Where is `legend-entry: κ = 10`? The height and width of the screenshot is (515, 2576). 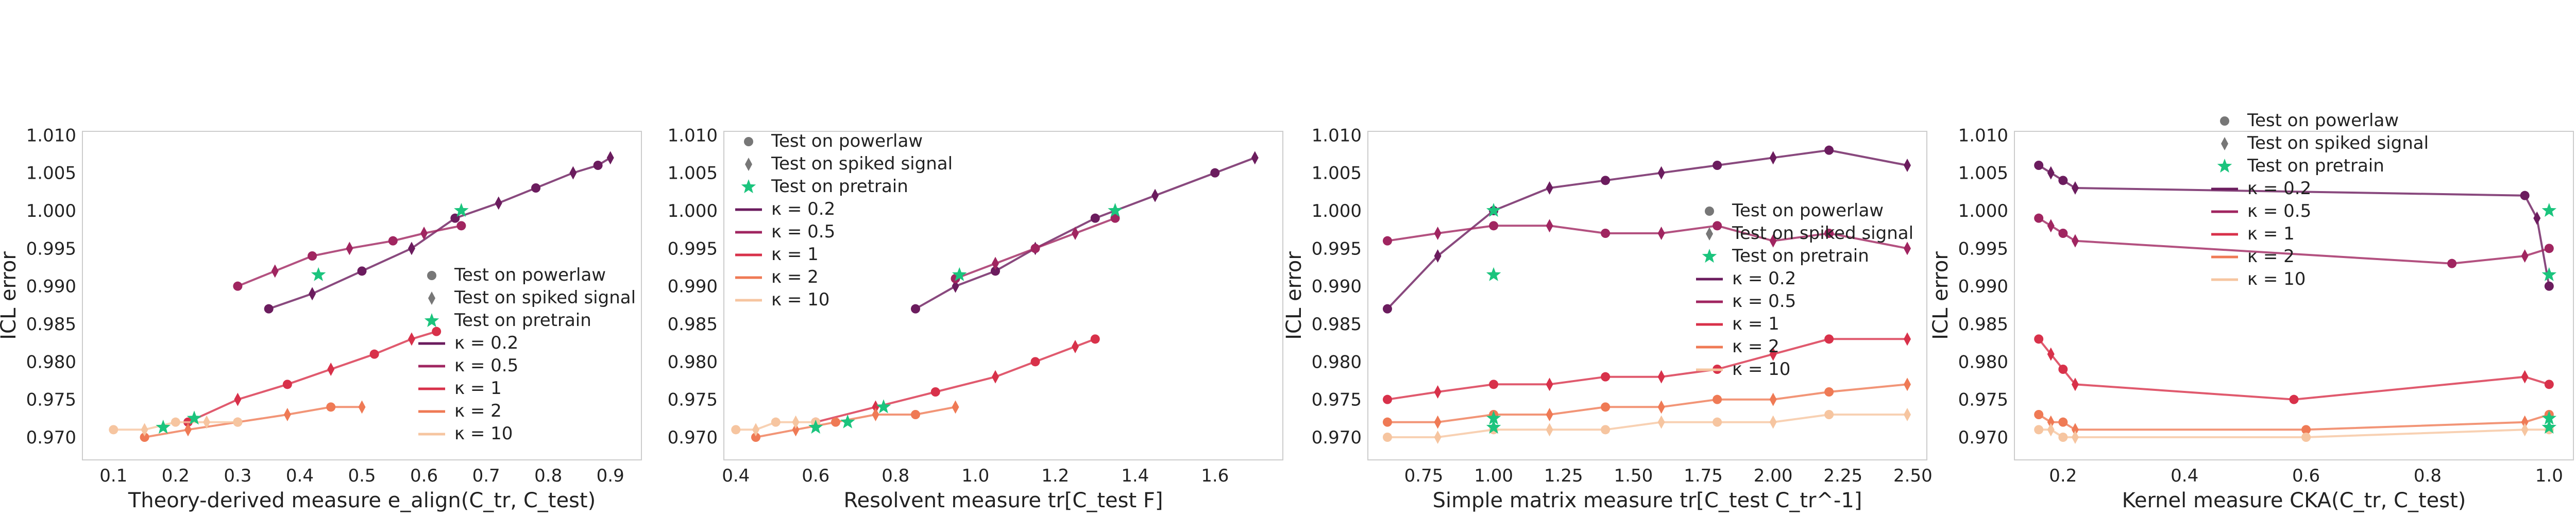 legend-entry: κ = 10 is located at coordinates (2276, 279).